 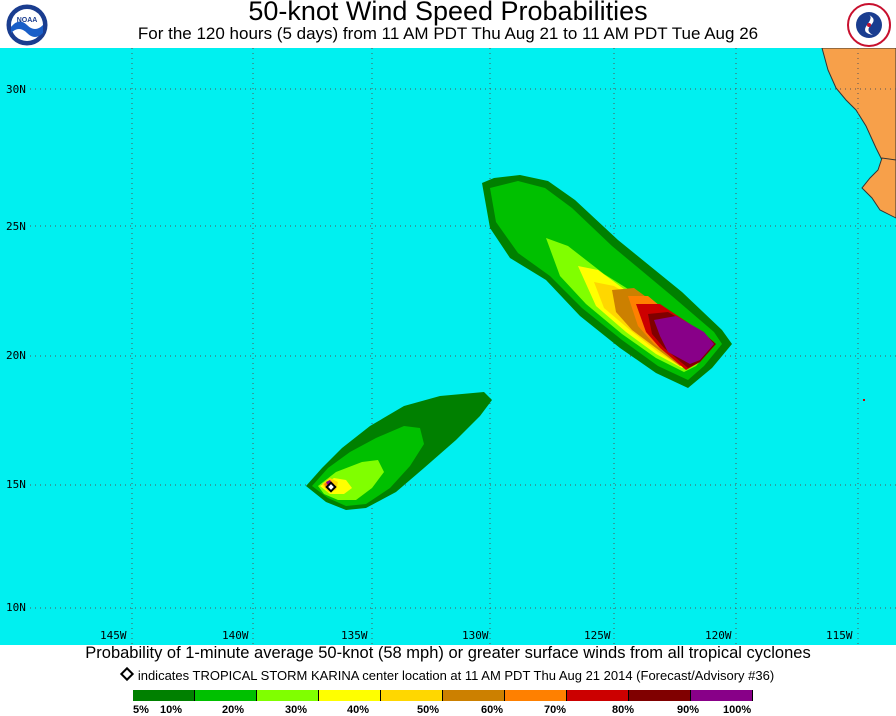 What do you see at coordinates (878, 188) in the screenshot?
I see `land-mainland-mexico` at bounding box center [878, 188].